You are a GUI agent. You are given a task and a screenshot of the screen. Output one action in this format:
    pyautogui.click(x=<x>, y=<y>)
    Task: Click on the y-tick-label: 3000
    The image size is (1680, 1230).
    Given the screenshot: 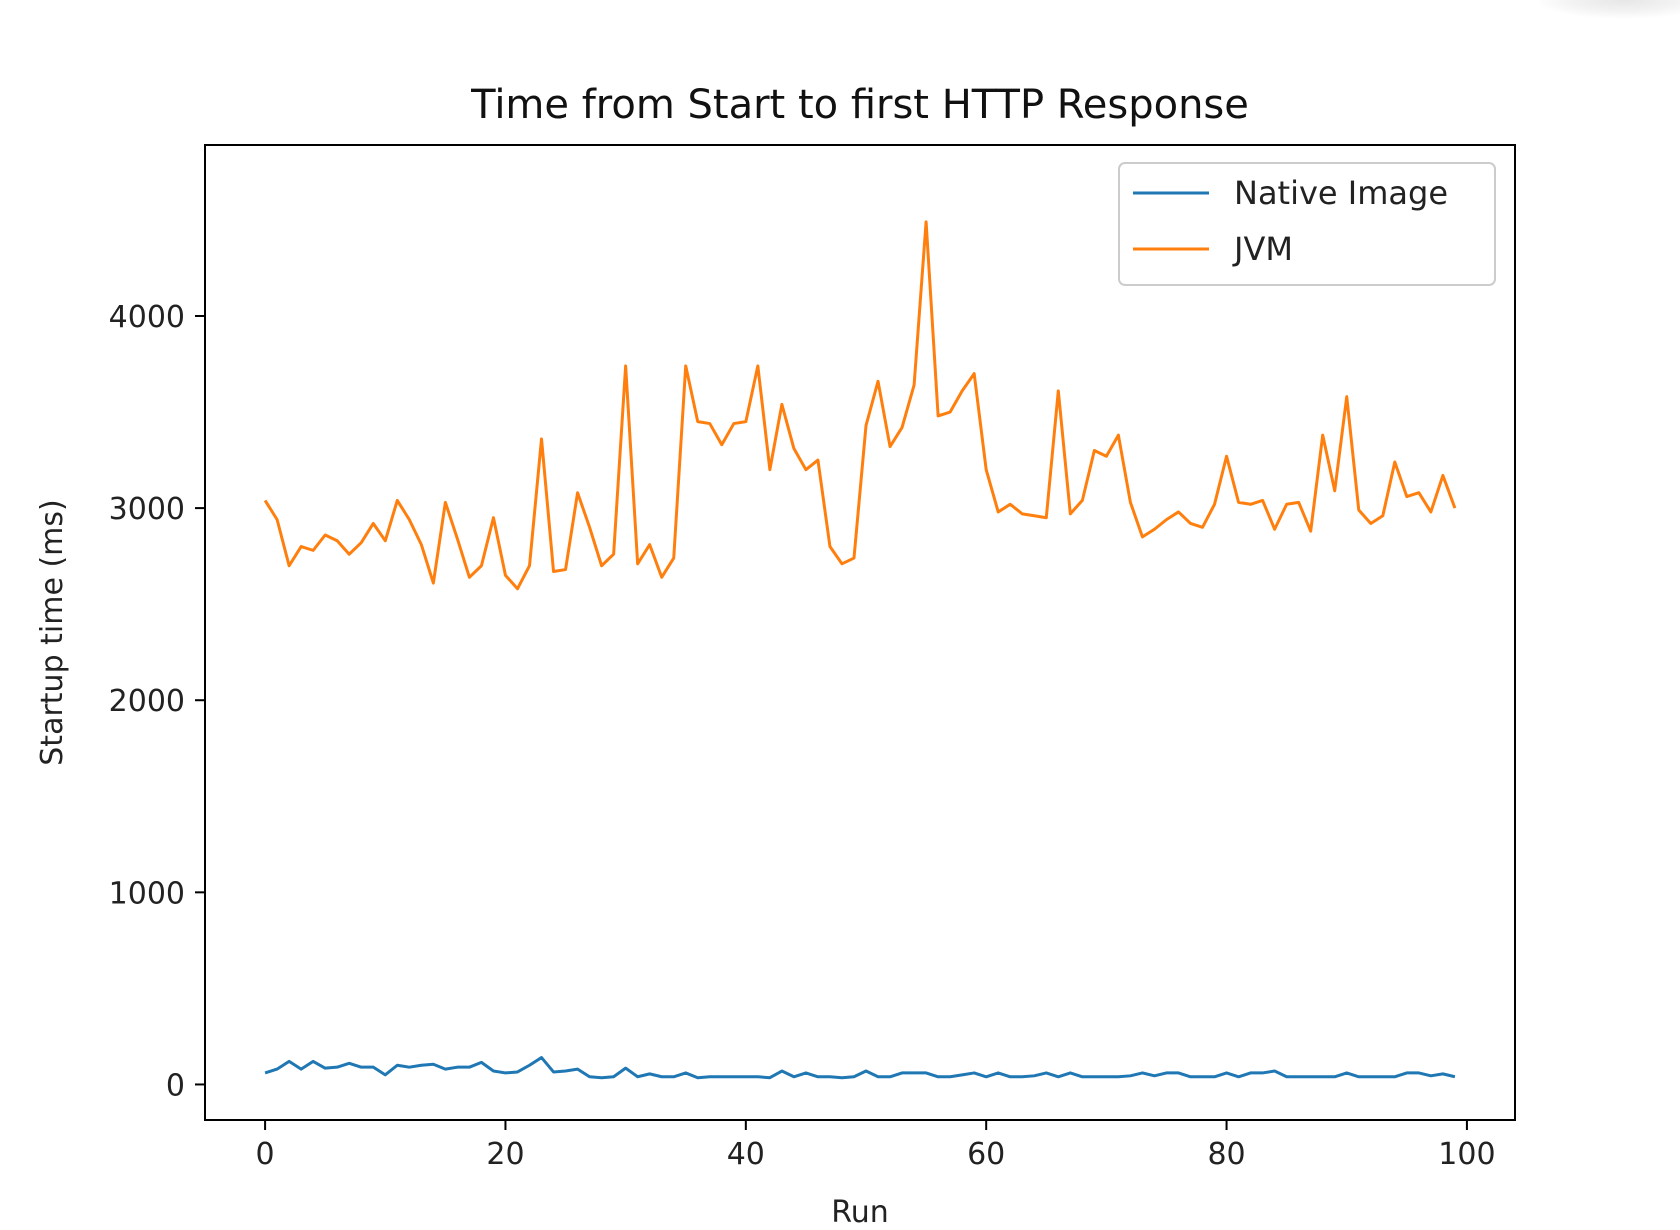 What is the action you would take?
    pyautogui.click(x=147, y=509)
    